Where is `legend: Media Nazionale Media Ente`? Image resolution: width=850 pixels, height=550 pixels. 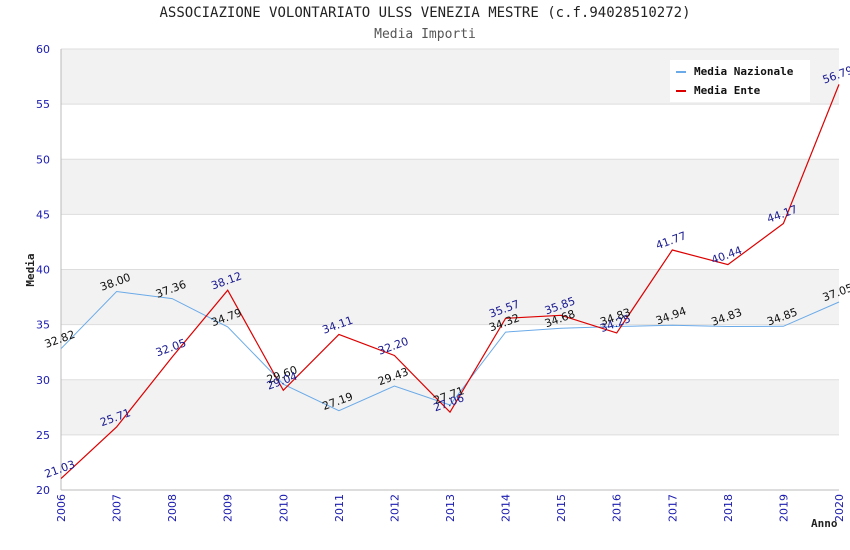 legend: Media Nazionale Media Ente is located at coordinates (740, 81).